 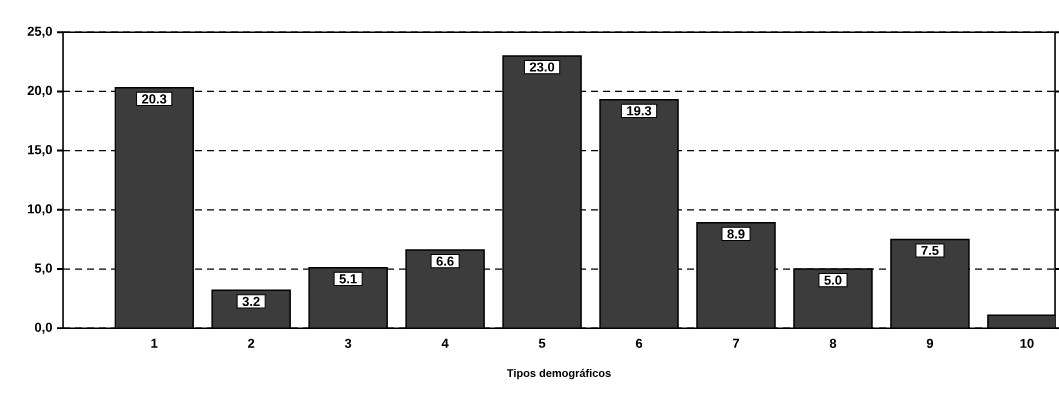 What do you see at coordinates (39, 32) in the screenshot?
I see `y-tick-label: 25,0` at bounding box center [39, 32].